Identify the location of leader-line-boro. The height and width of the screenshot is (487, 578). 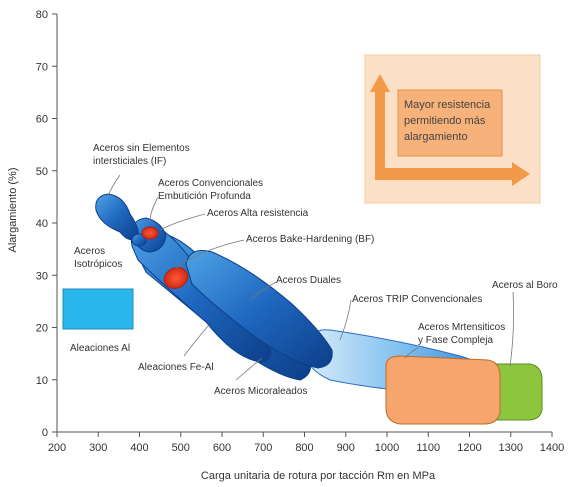
(511, 329).